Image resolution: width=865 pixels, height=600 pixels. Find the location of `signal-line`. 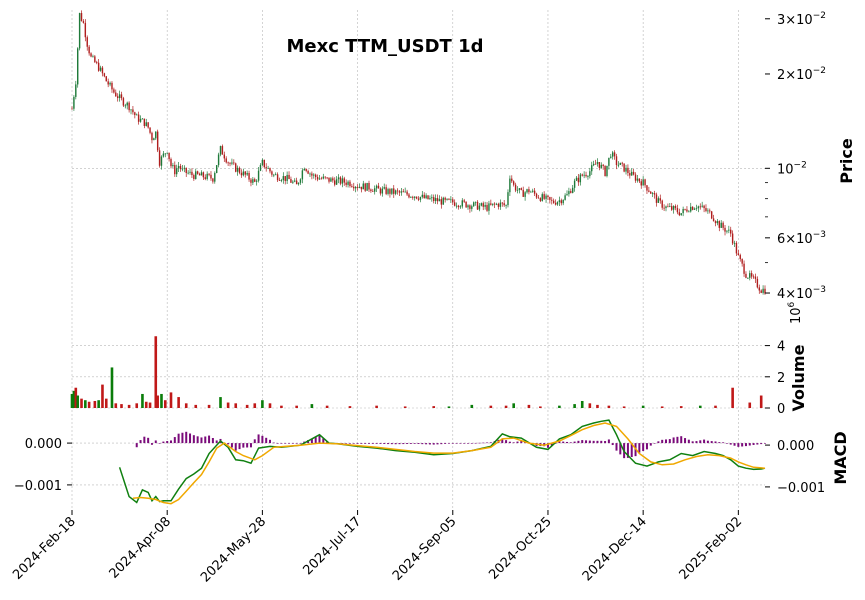

signal-line is located at coordinates (449, 463).